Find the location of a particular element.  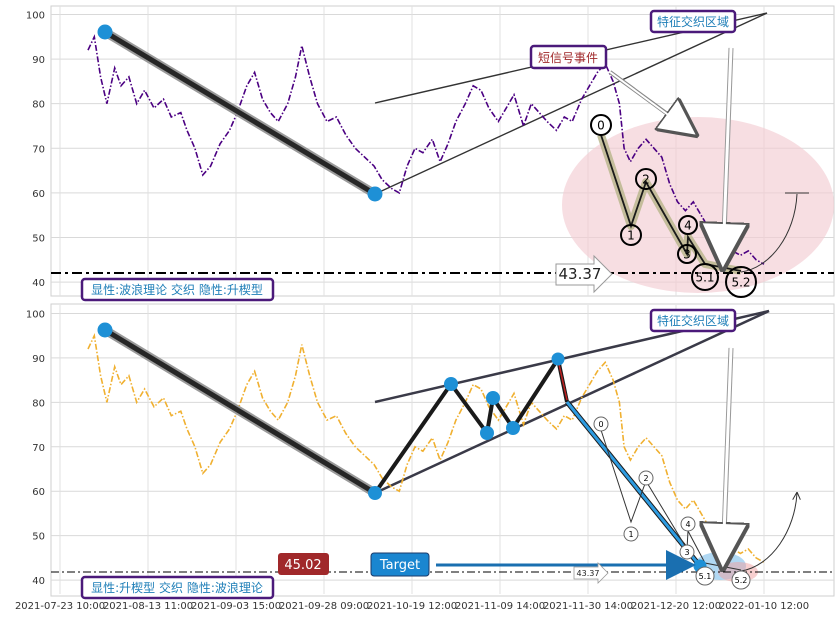

bottom-y-tick-label: 80 is located at coordinates (38, 403).